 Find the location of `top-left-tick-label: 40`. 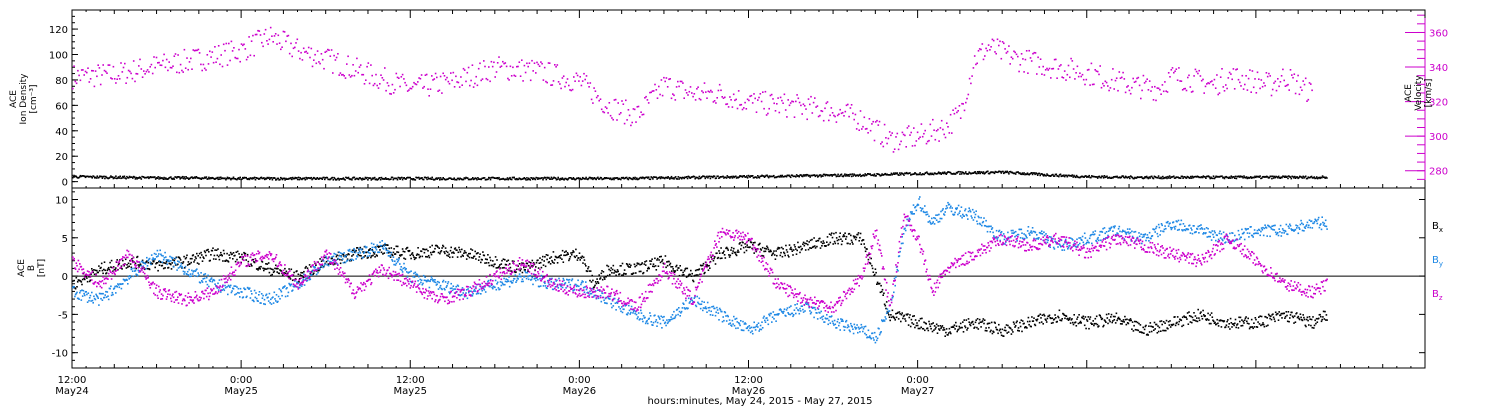

top-left-tick-label: 40 is located at coordinates (61, 132).